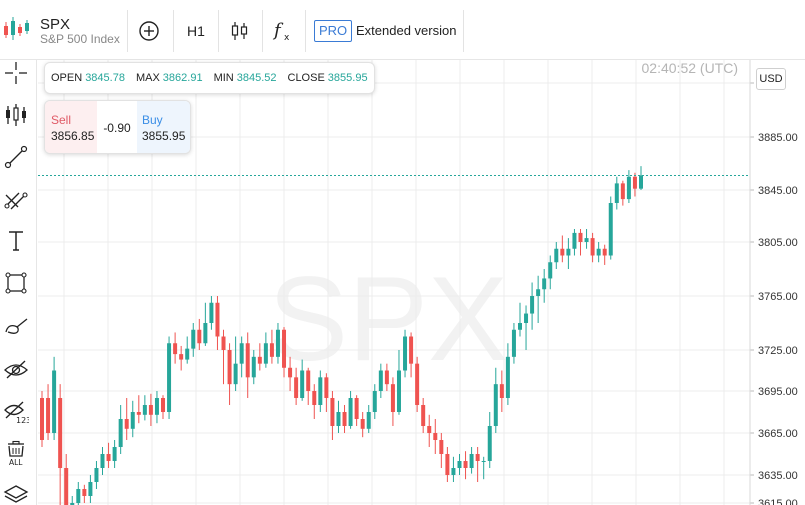 The width and height of the screenshot is (805, 505). What do you see at coordinates (22, 420) in the screenshot?
I see `hide-count-text: 123` at bounding box center [22, 420].